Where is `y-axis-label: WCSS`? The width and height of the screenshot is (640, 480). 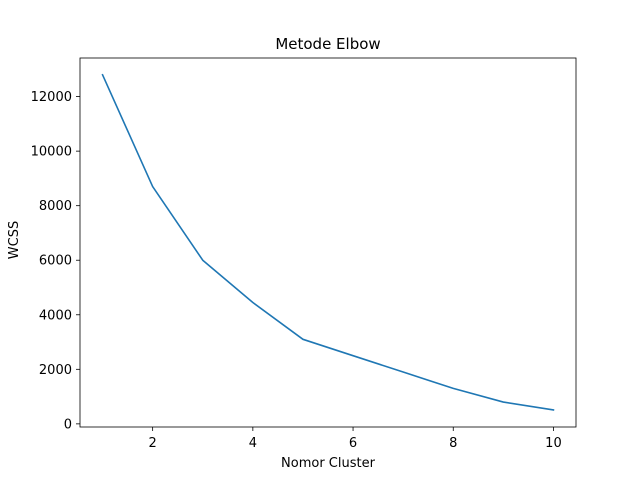
y-axis-label: WCSS is located at coordinates (14, 240).